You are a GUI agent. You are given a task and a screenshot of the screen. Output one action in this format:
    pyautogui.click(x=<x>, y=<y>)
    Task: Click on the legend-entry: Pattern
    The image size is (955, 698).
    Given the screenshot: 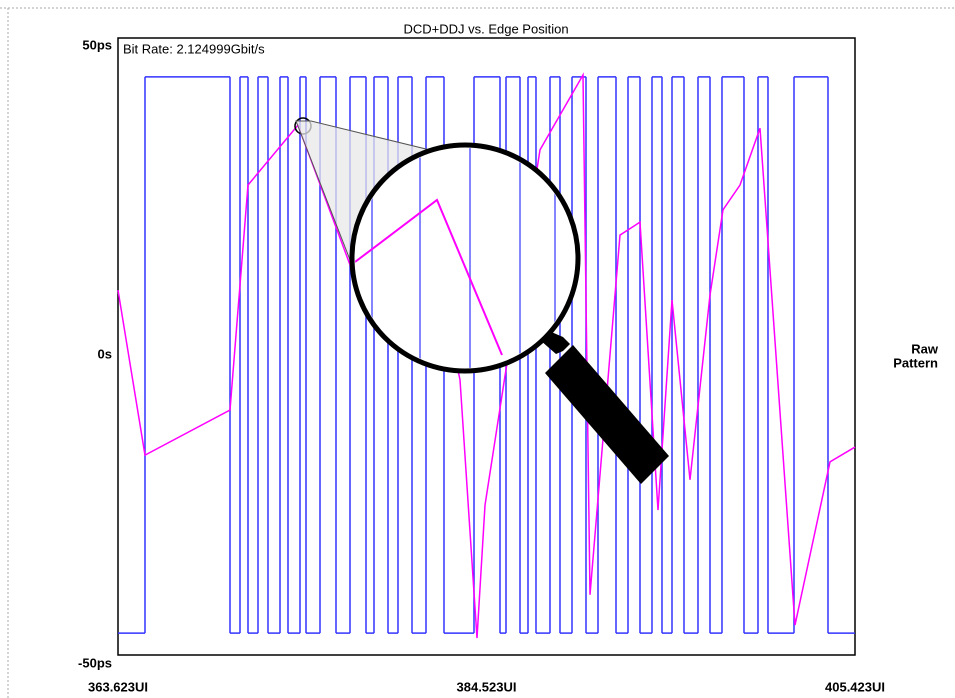 What is the action you would take?
    pyautogui.click(x=915, y=362)
    